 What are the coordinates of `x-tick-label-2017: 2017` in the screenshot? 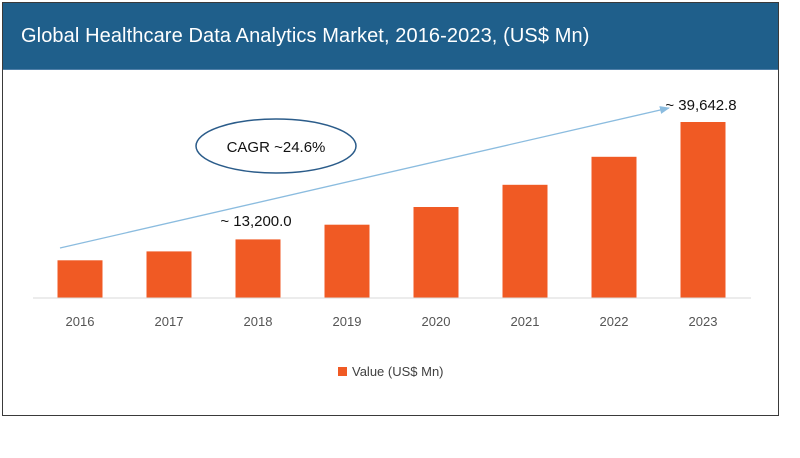 It's located at (169, 321).